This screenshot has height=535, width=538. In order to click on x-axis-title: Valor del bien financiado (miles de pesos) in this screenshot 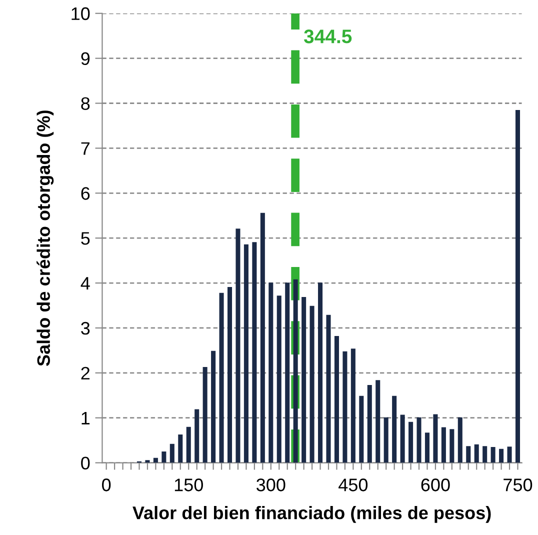, I will do `click(311, 514)`.